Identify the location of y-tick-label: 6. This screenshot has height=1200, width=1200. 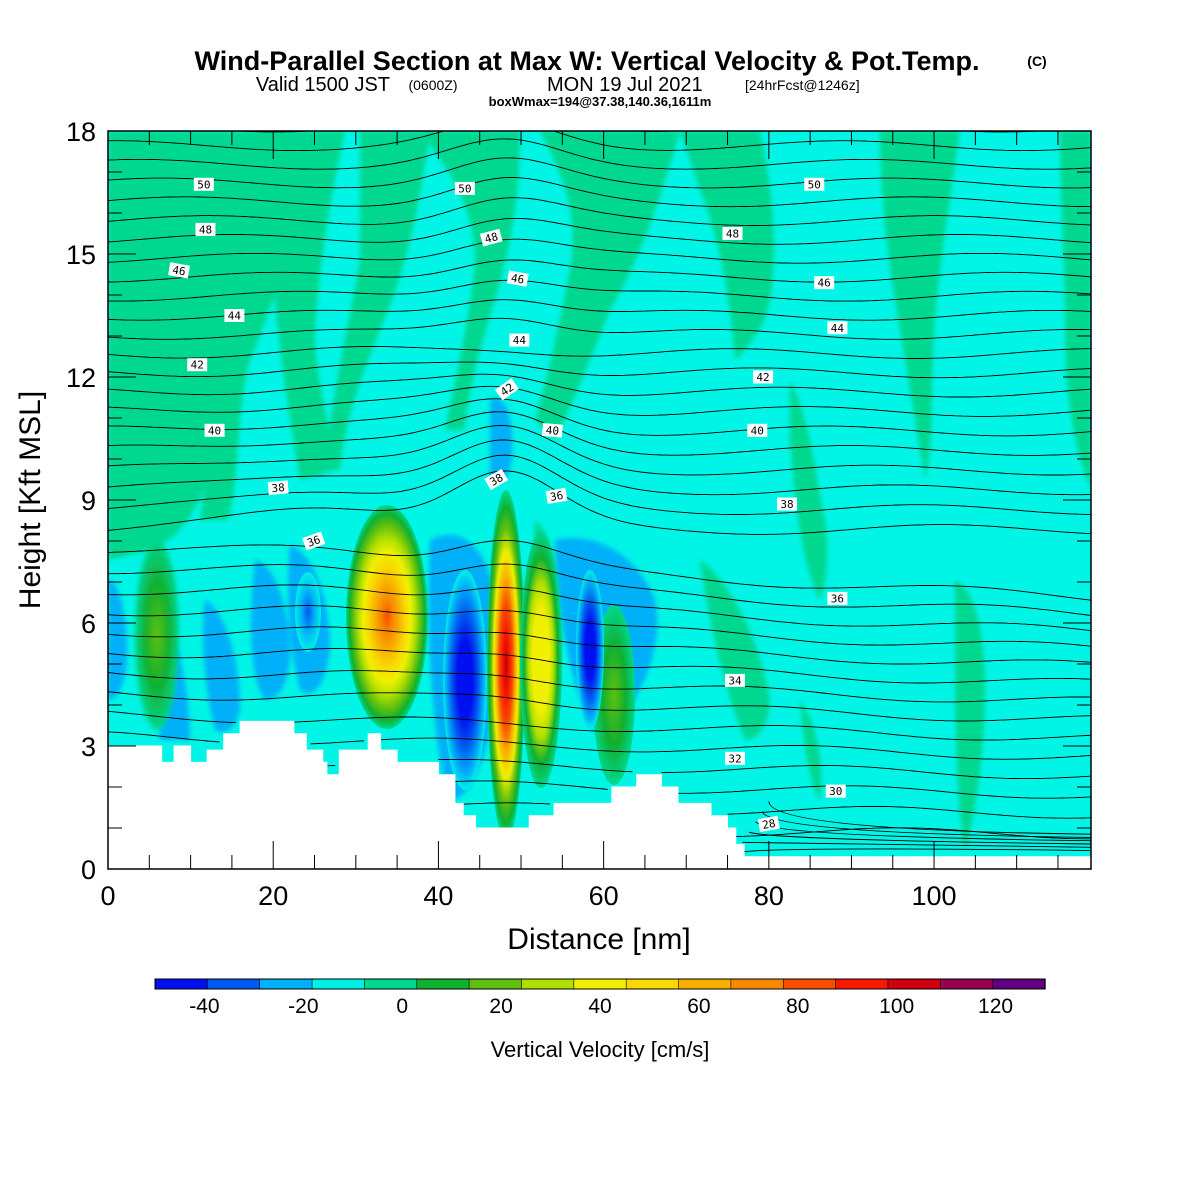
(88, 624).